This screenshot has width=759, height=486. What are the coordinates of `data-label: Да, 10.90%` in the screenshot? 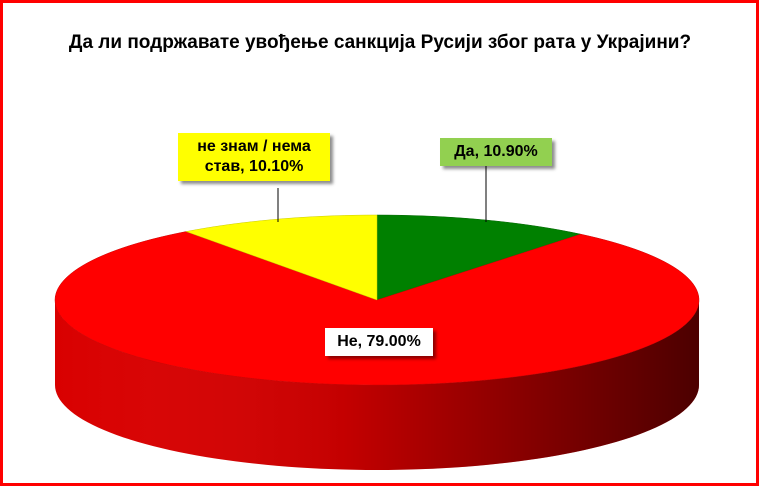 It's located at (496, 152).